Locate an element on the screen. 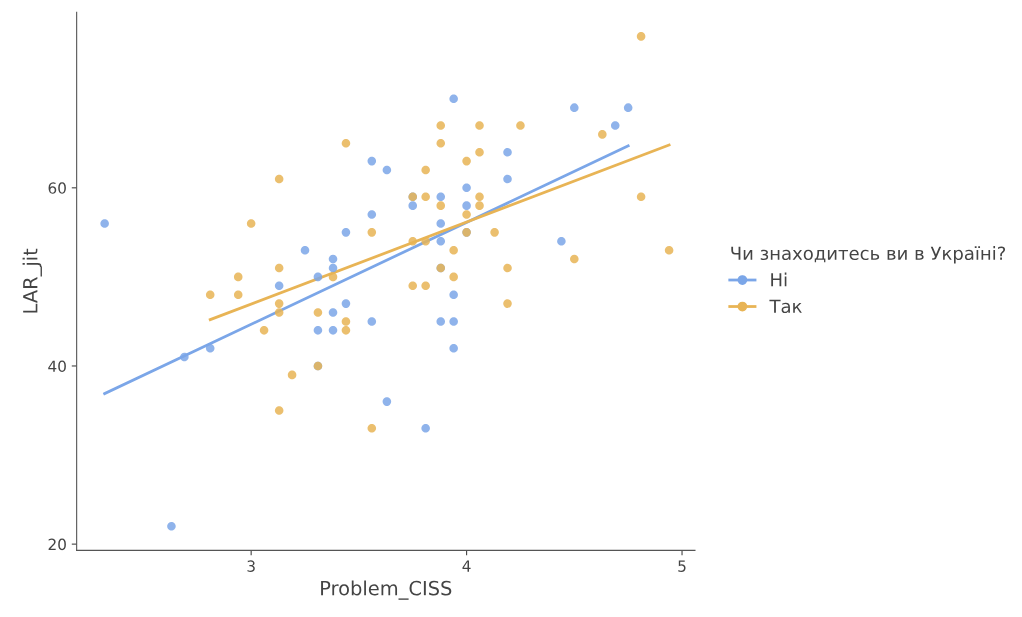 This screenshot has width=1022, height=617. x-tick-label: 4 is located at coordinates (466, 566).